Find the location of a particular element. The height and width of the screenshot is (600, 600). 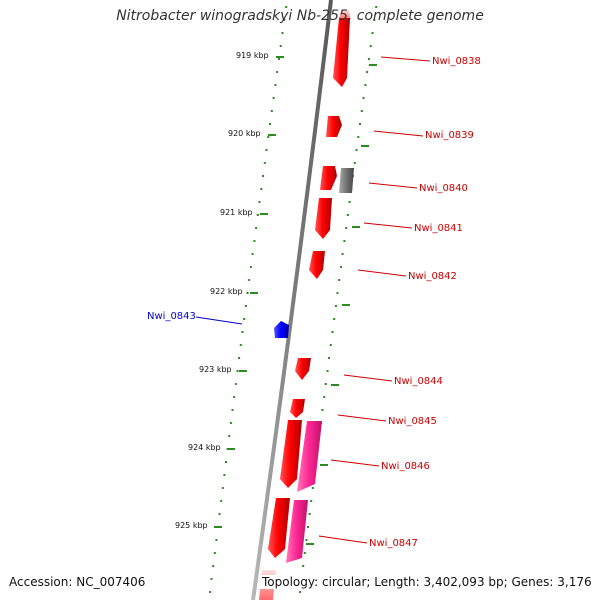

tick-label-922: 922 kbp is located at coordinates (226, 291).